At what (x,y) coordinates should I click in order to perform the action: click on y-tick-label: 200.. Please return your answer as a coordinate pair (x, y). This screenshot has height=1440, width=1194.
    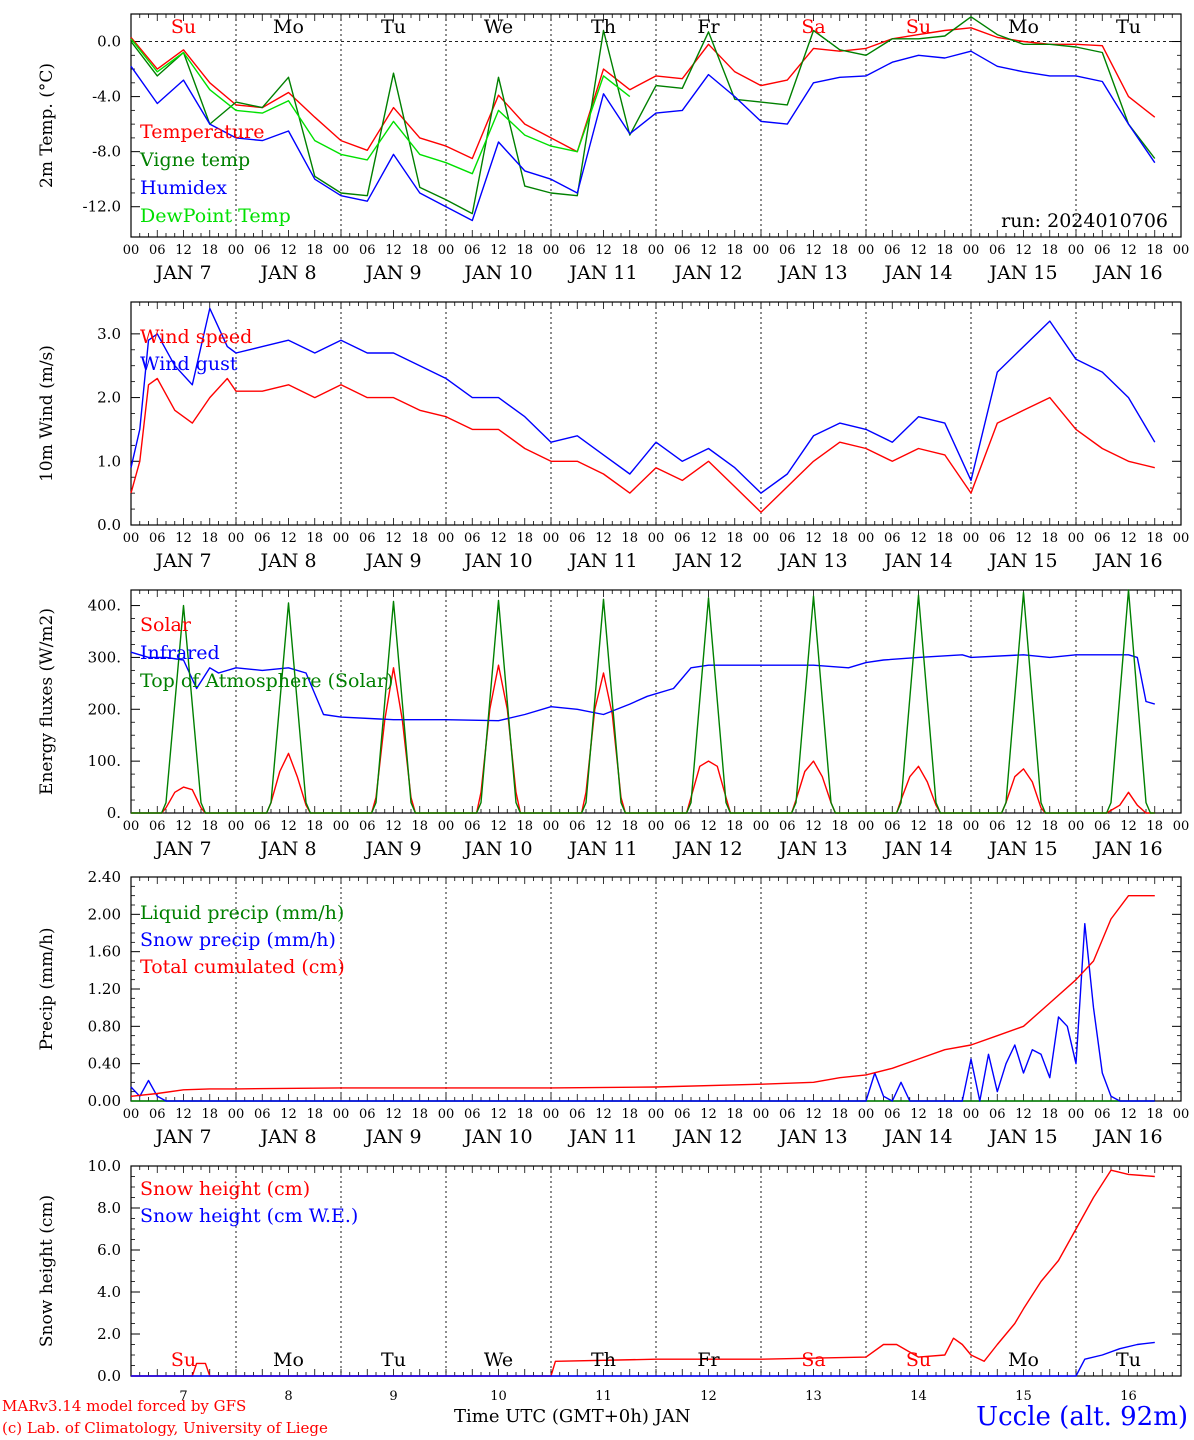
    Looking at the image, I should click on (104, 709).